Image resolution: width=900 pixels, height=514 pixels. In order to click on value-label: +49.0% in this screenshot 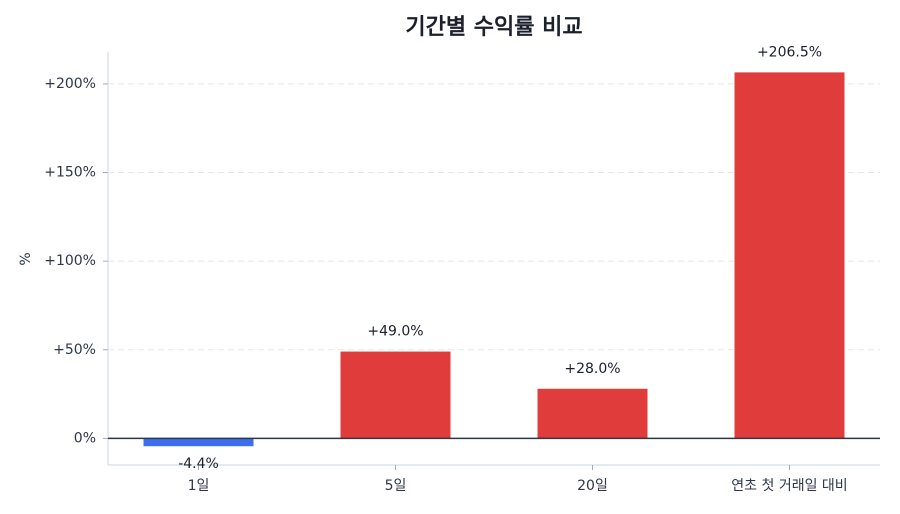, I will do `click(395, 332)`.